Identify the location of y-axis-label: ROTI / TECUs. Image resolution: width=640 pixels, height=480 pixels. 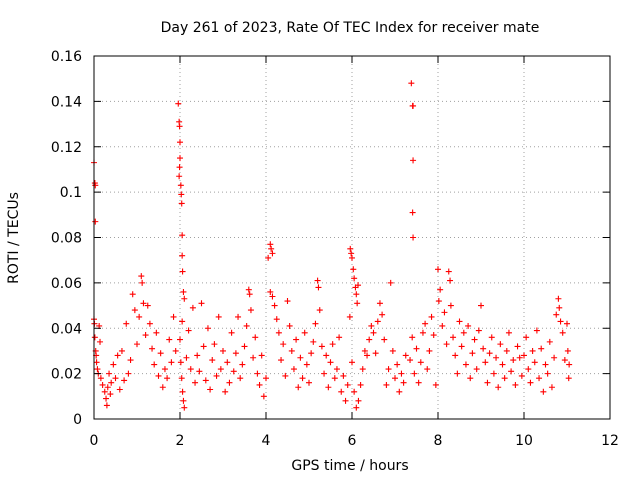
(14, 238).